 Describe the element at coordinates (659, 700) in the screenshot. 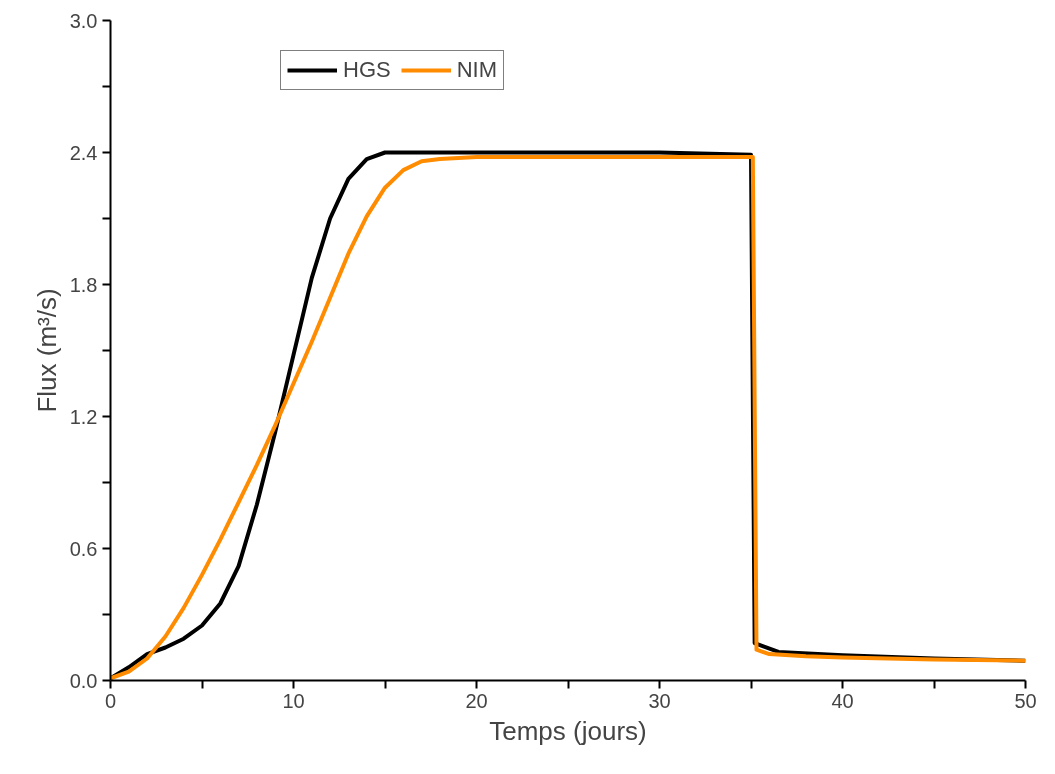

I see `x-tick-label: 30` at that location.